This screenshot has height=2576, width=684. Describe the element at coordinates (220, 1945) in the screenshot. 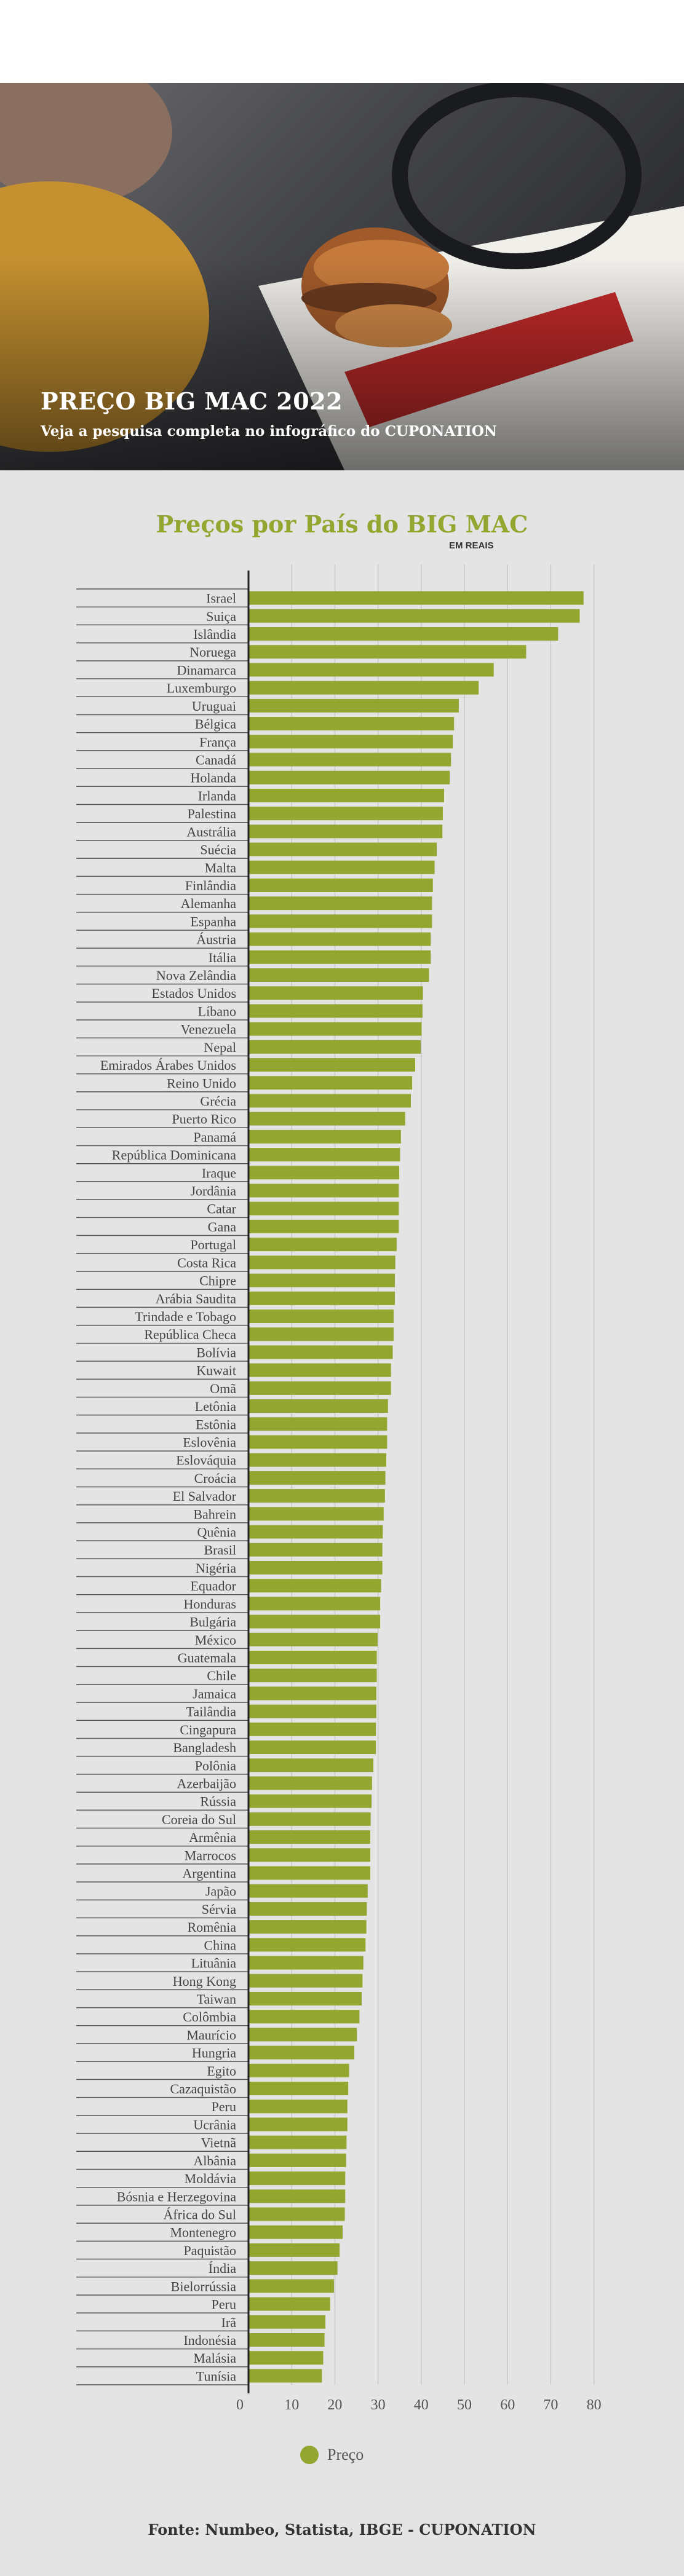

I see `category-label: China` at that location.